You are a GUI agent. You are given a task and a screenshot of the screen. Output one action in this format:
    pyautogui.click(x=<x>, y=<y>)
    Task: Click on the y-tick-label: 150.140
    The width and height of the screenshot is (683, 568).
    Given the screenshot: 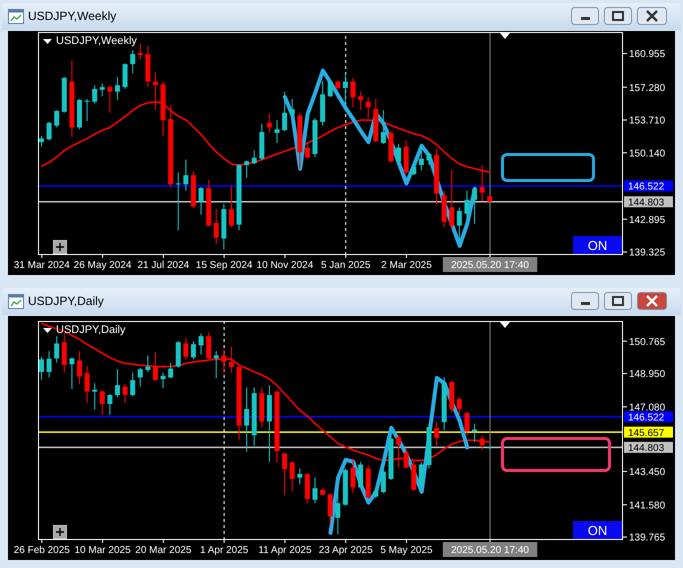 What is the action you would take?
    pyautogui.click(x=647, y=154)
    